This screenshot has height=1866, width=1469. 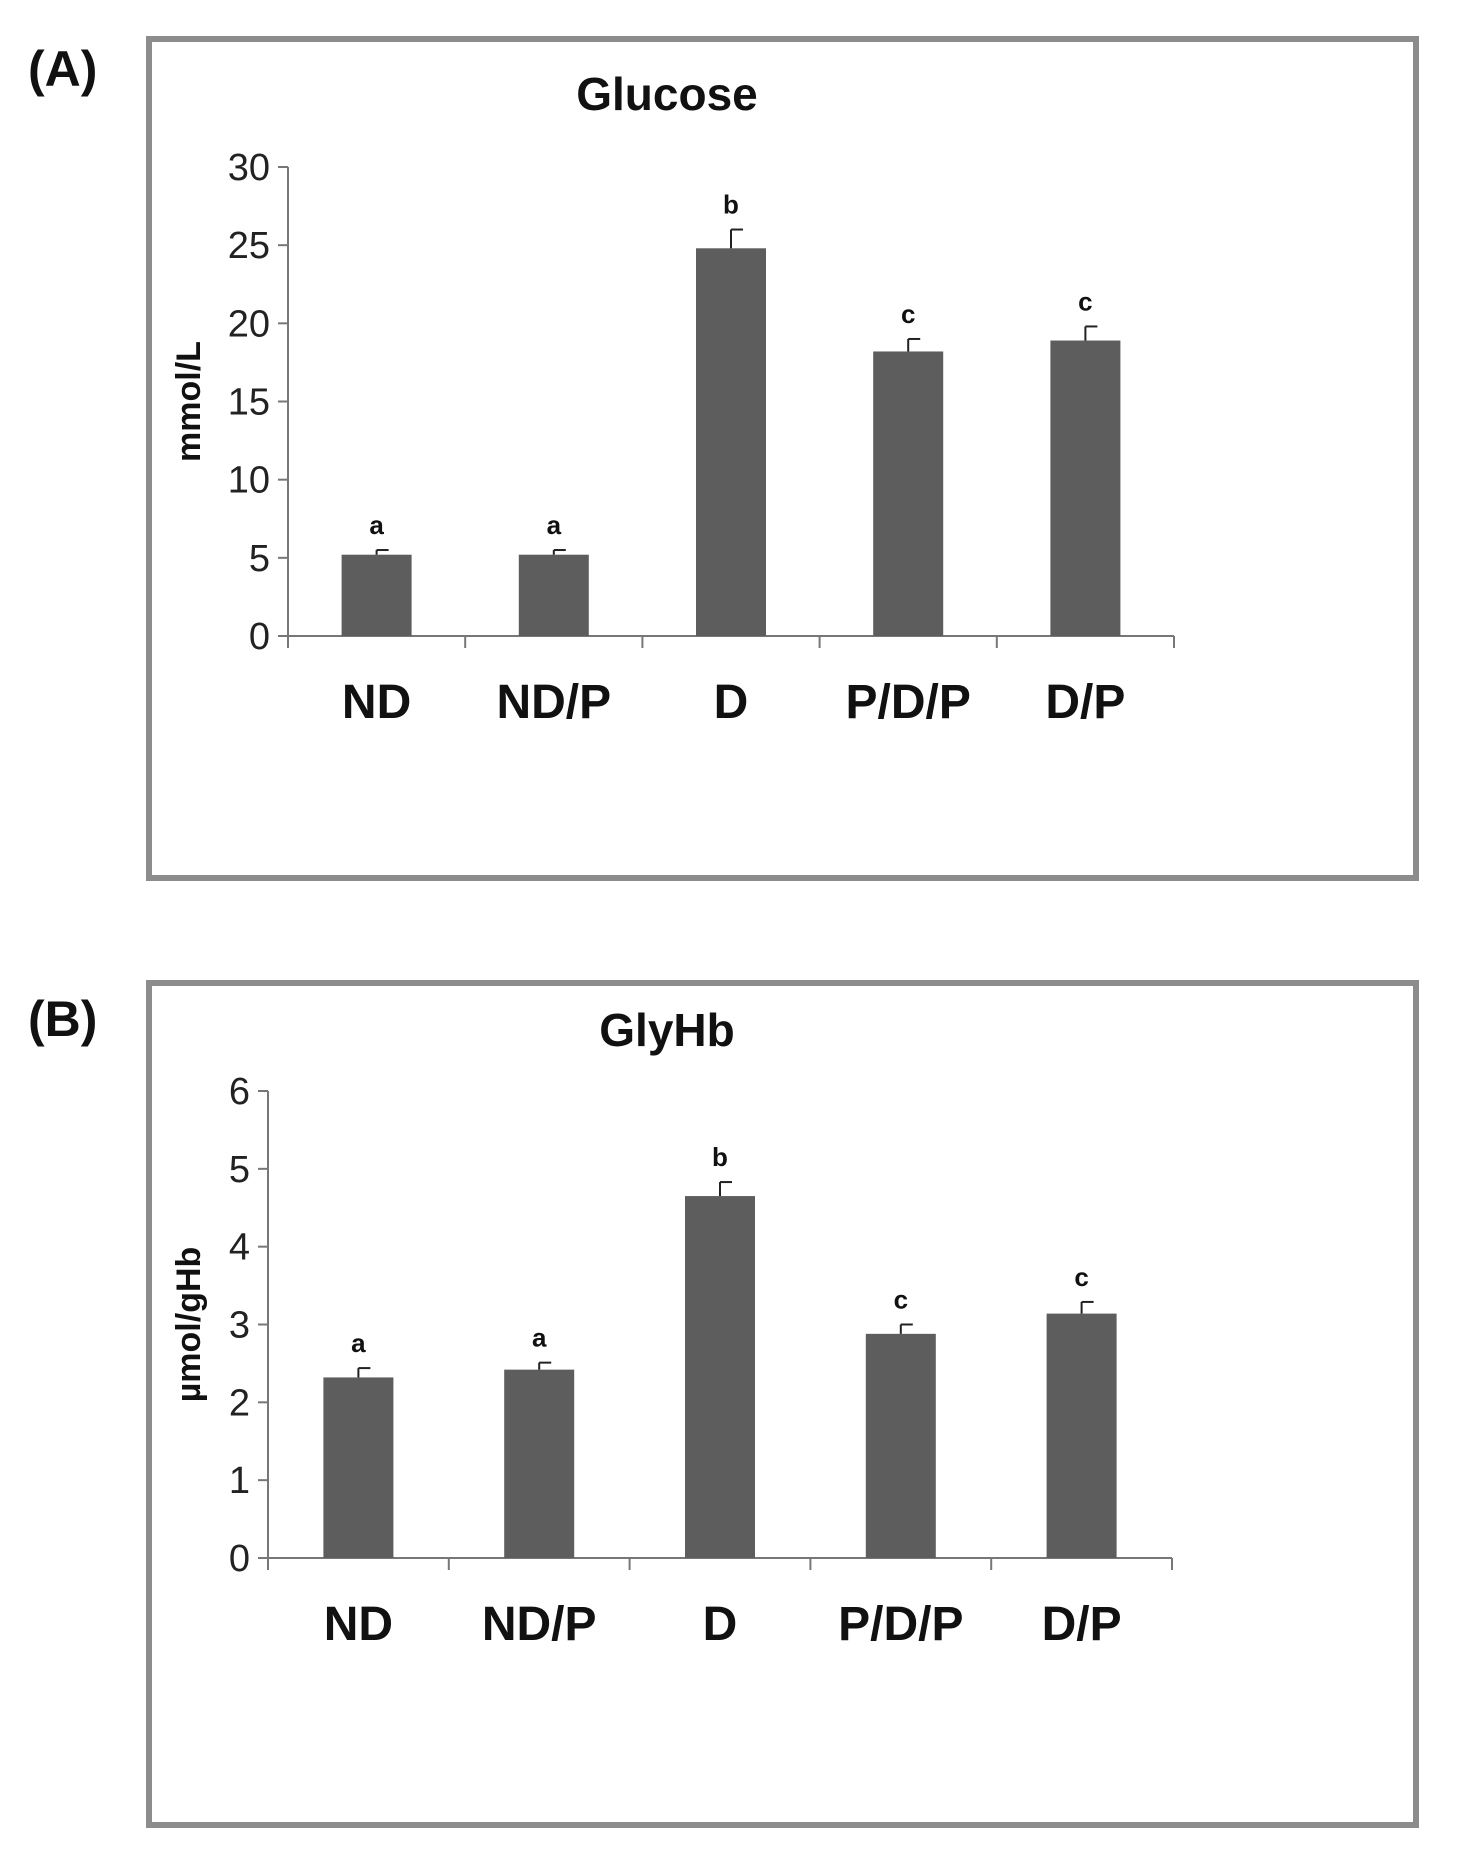 What do you see at coordinates (249, 246) in the screenshot?
I see `y-tick-label: 25` at bounding box center [249, 246].